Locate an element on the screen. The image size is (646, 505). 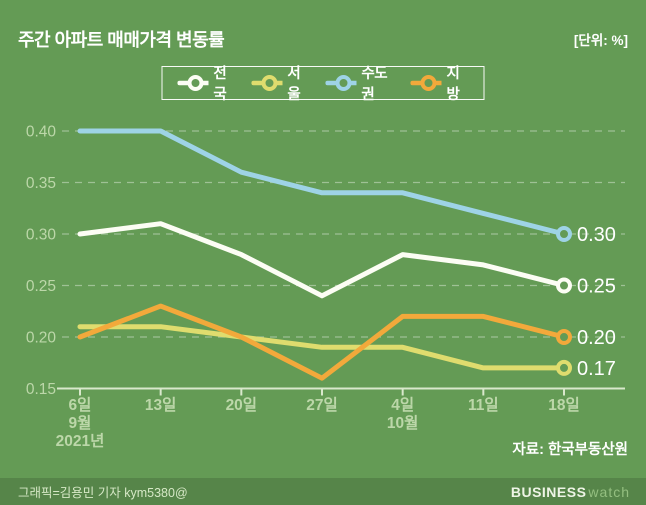
chart-title: 주간 아파트 매매가격 변동률 is located at coordinates (121, 40).